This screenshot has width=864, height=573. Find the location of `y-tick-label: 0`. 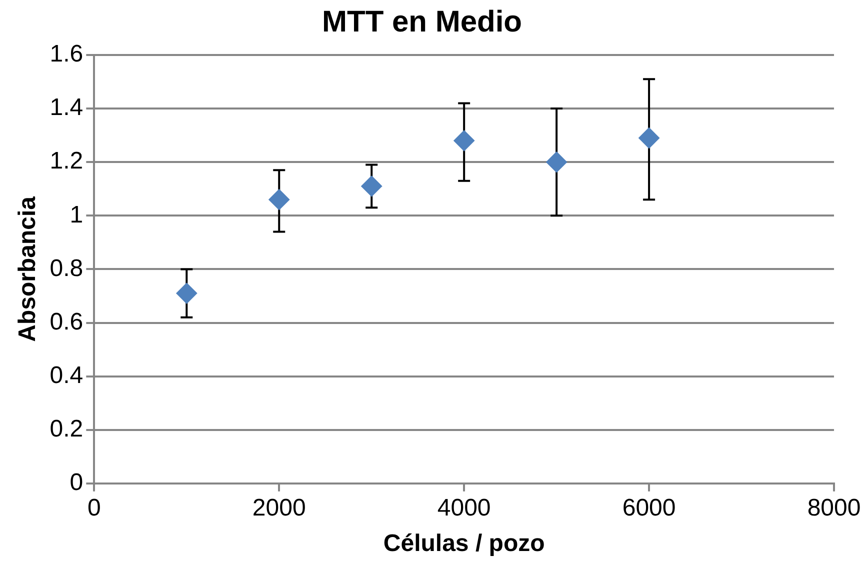

y-tick-label: 0 is located at coordinates (77, 482).